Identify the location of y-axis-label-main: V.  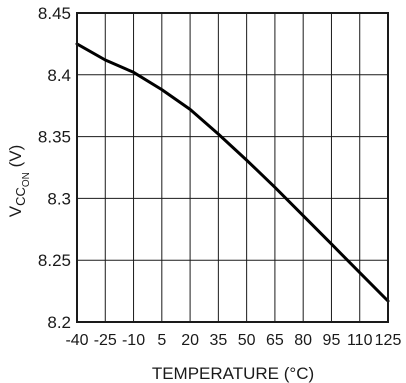
(15, 211).